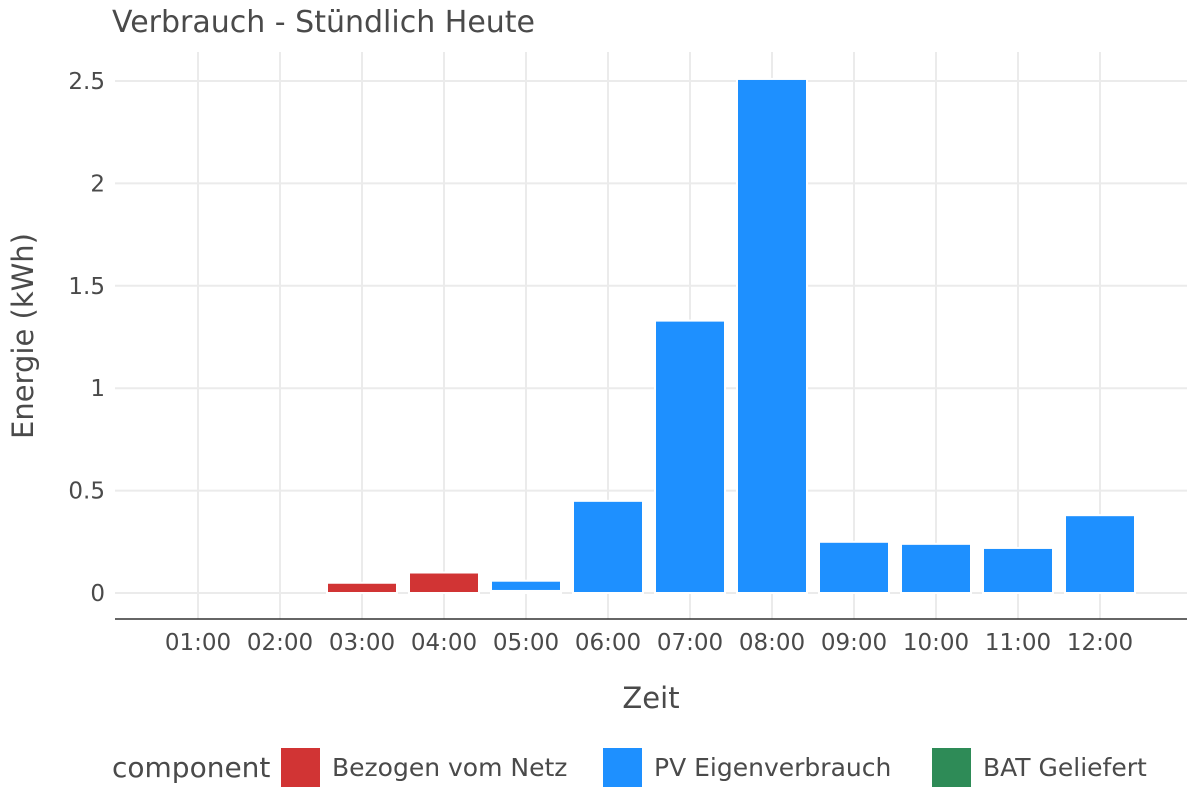  I want to click on y-tick-label: 1, so click(97, 389).